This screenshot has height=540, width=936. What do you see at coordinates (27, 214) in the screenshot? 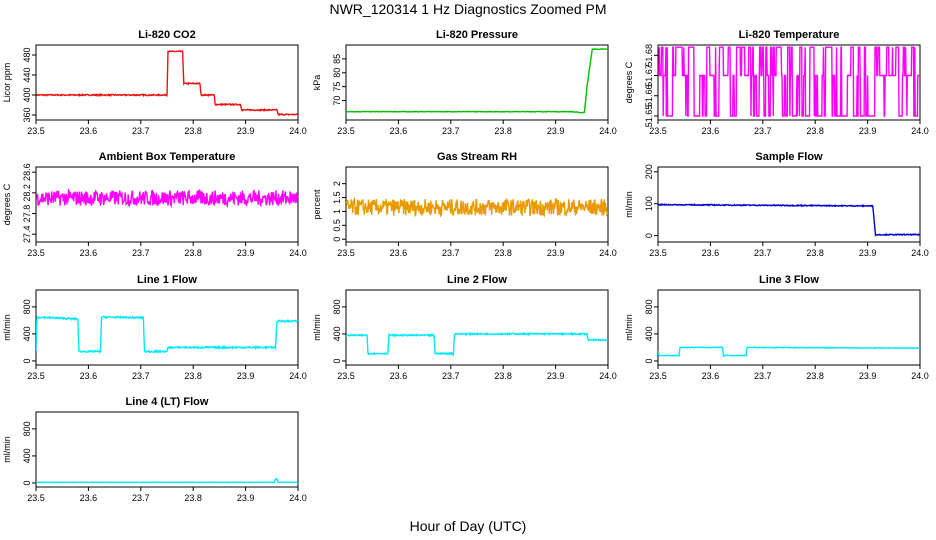
I see `y-tick-label: 27.8` at bounding box center [27, 214].